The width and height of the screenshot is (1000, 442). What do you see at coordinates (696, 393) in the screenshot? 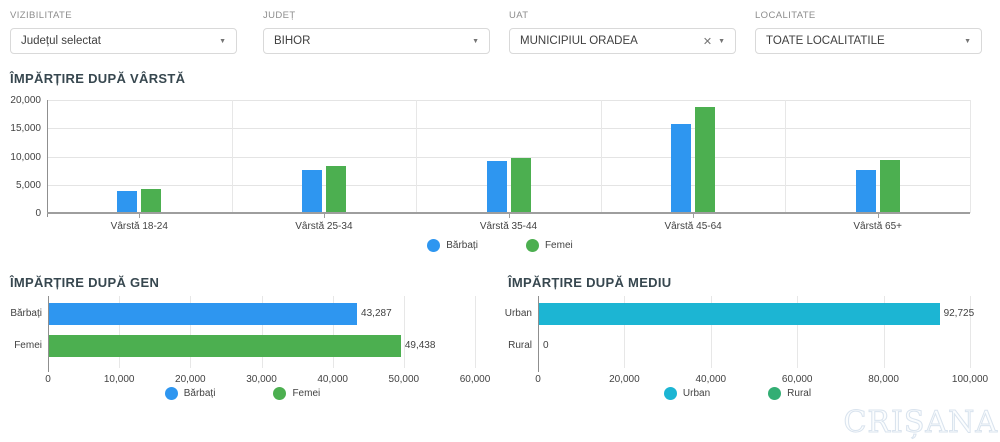
I see `legend-label: Urban` at bounding box center [696, 393].